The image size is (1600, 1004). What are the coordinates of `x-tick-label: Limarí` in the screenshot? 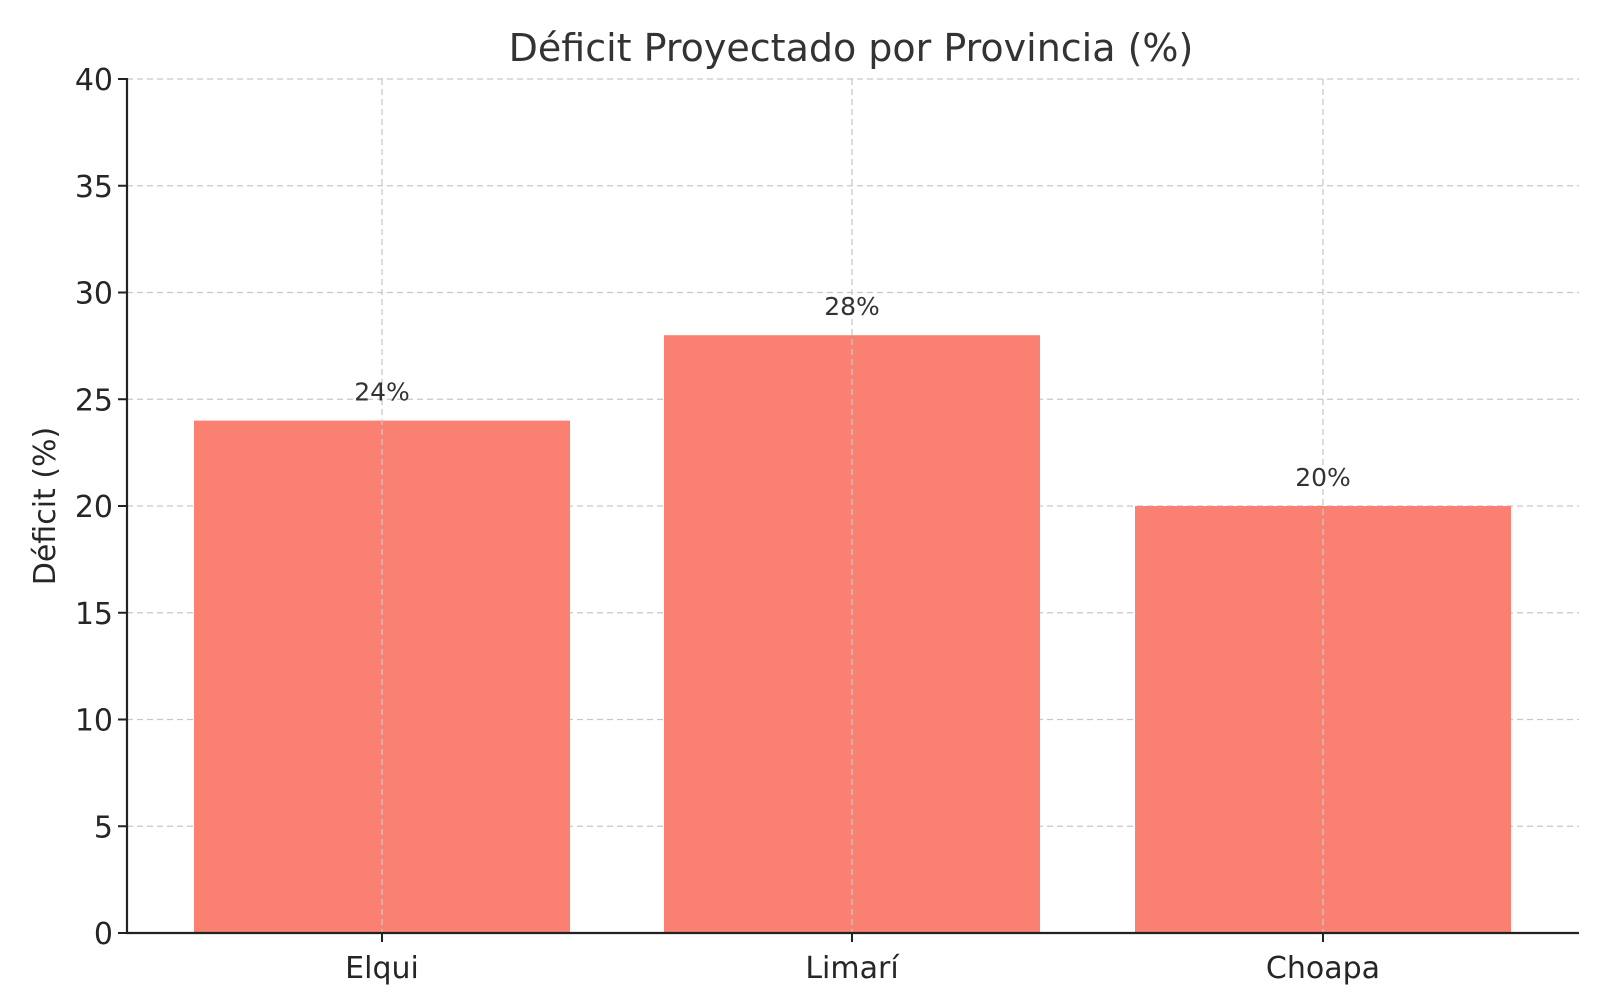 It's located at (852, 968).